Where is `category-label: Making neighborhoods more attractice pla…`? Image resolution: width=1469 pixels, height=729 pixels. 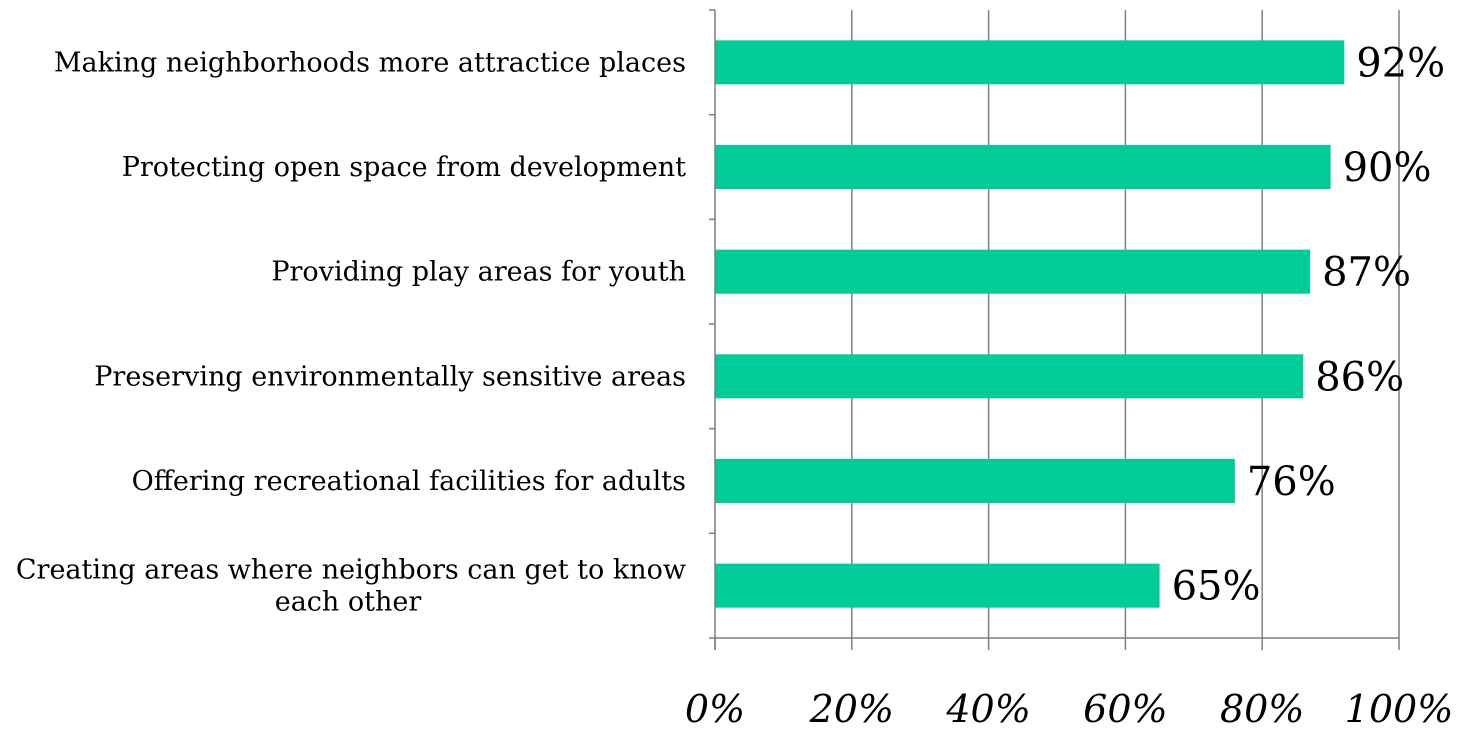 category-label: Making neighborhoods more attractice pla… is located at coordinates (370, 62).